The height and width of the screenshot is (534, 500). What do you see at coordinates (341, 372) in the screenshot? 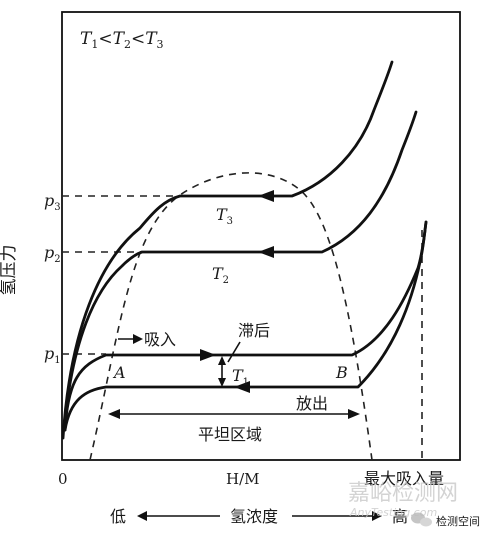
I see `point-b-label: B` at bounding box center [341, 372].